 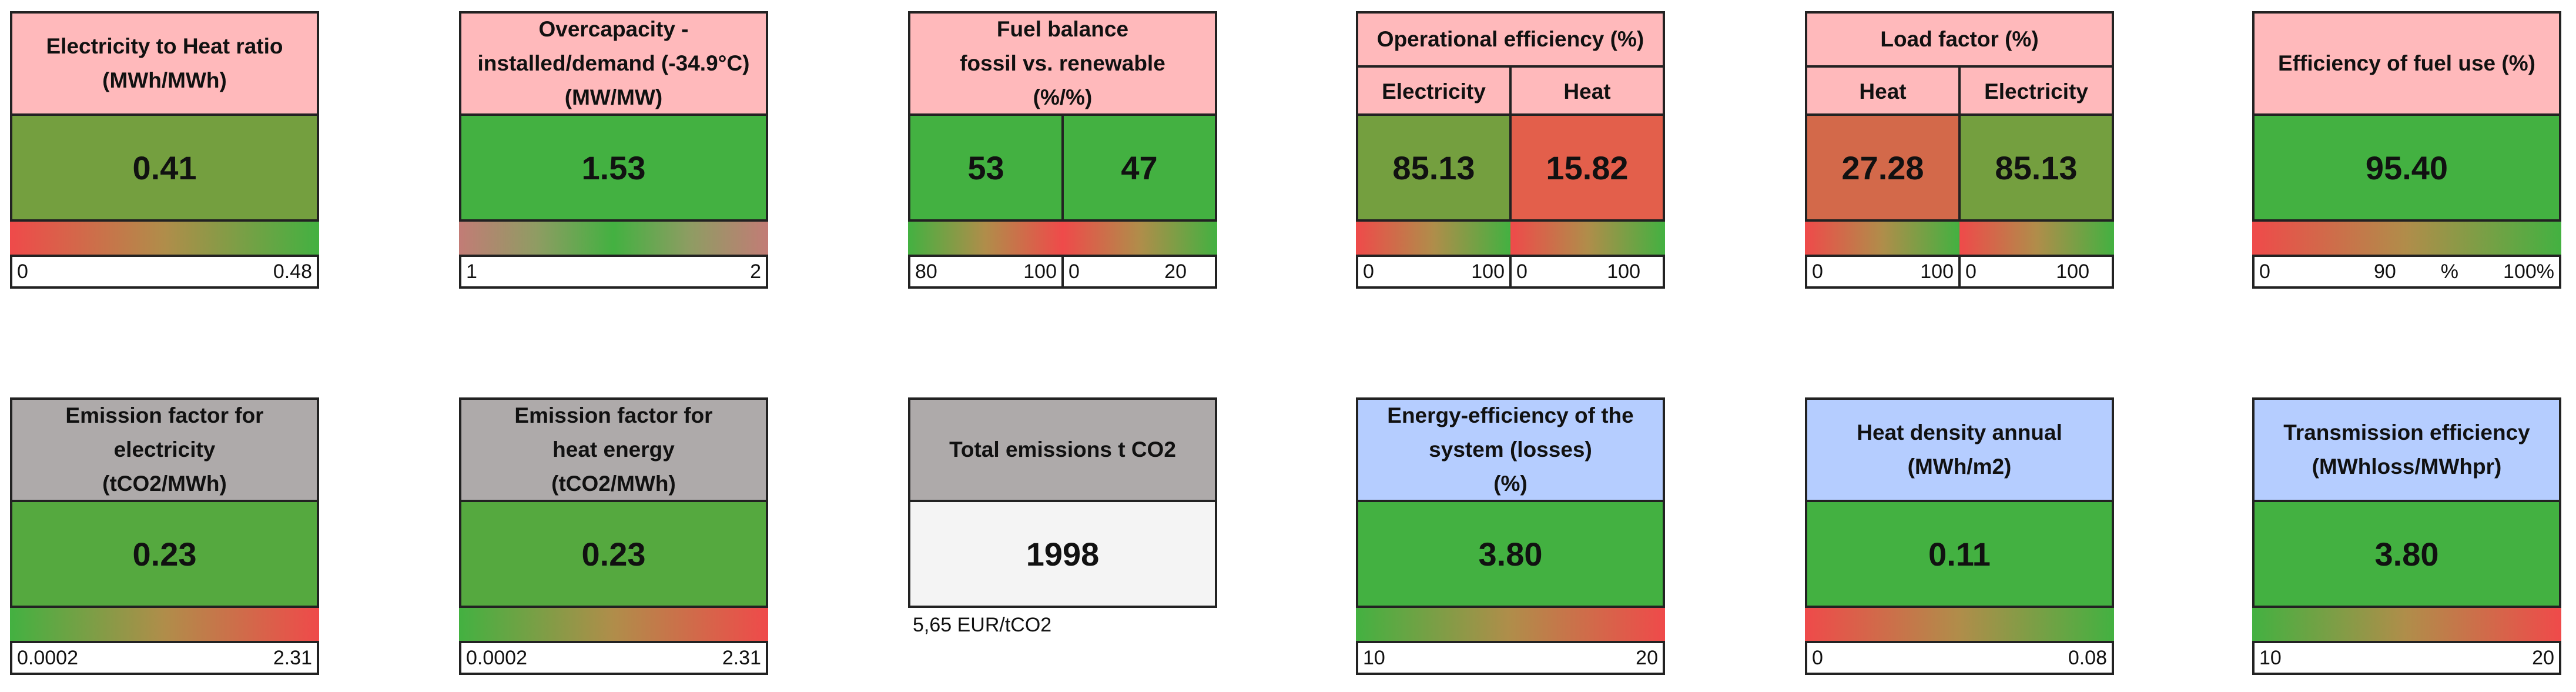 I want to click on value-cell: 1998, so click(x=1062, y=554).